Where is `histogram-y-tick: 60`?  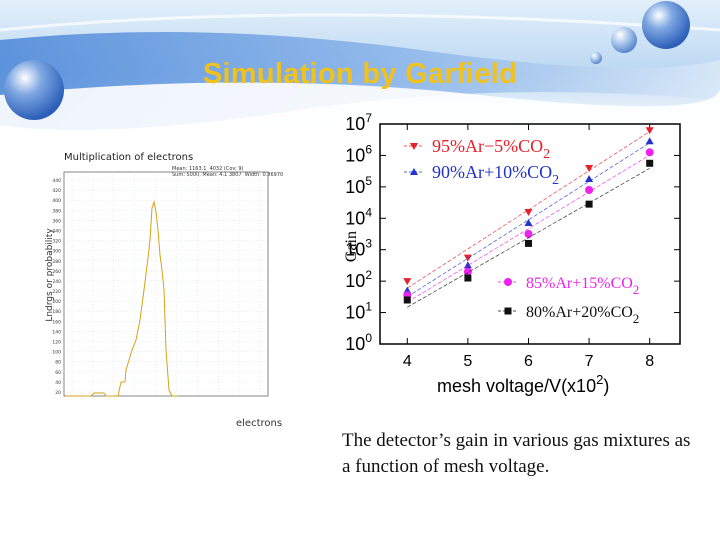 histogram-y-tick: 60 is located at coordinates (58, 373).